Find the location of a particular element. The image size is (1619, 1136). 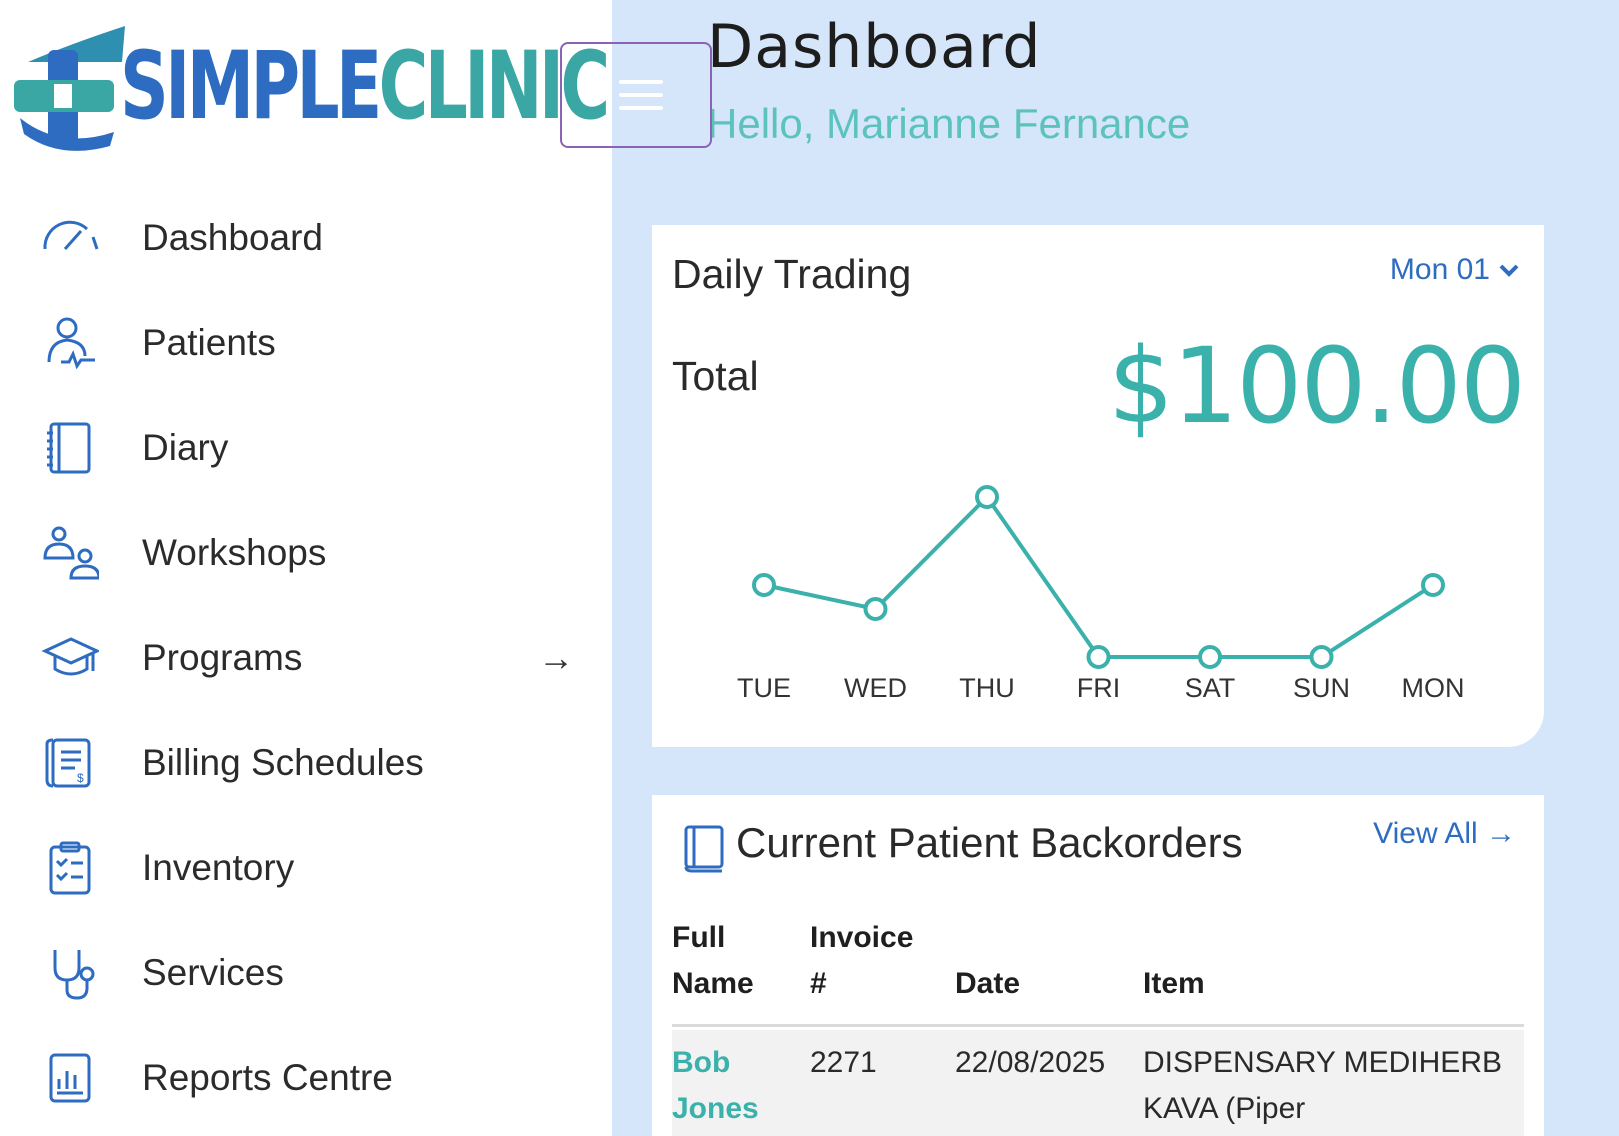

logo-wordmark: SIMPLECLINIC is located at coordinates (365, 87).